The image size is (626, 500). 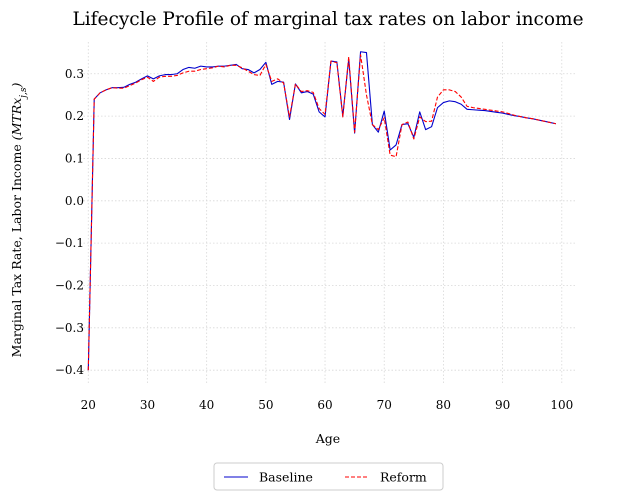 I want to click on y-tick-label: 0.0, so click(x=74, y=201).